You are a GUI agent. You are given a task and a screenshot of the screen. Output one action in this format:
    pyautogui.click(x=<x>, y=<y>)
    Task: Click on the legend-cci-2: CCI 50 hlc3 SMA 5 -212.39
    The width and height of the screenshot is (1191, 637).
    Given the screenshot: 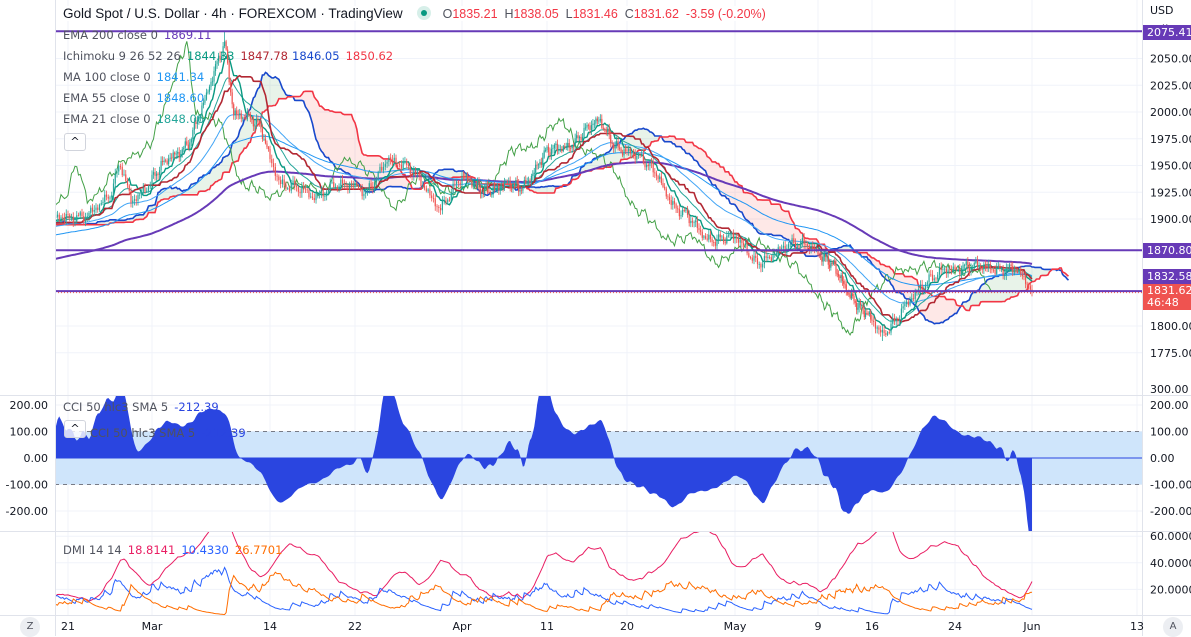 What is the action you would take?
    pyautogui.click(x=171, y=433)
    